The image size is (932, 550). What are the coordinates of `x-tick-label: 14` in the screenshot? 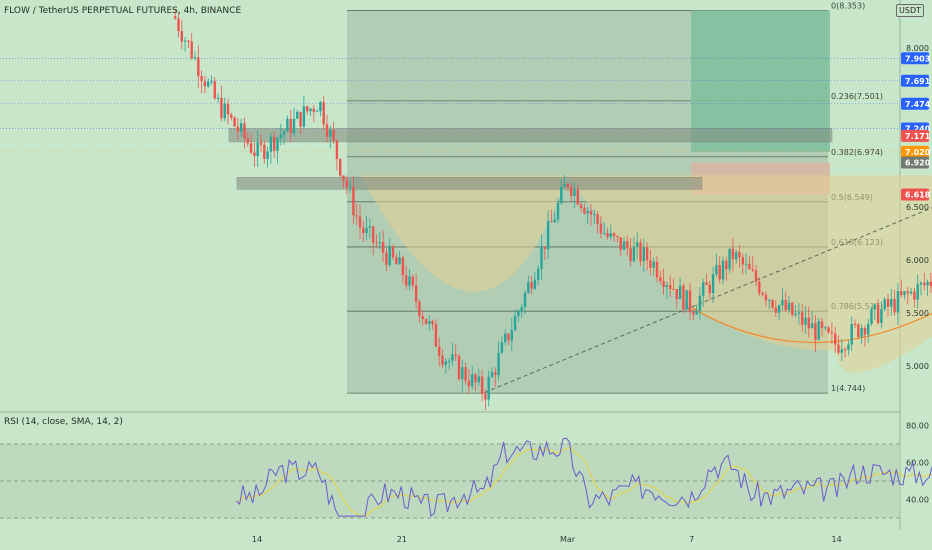 It's located at (837, 539).